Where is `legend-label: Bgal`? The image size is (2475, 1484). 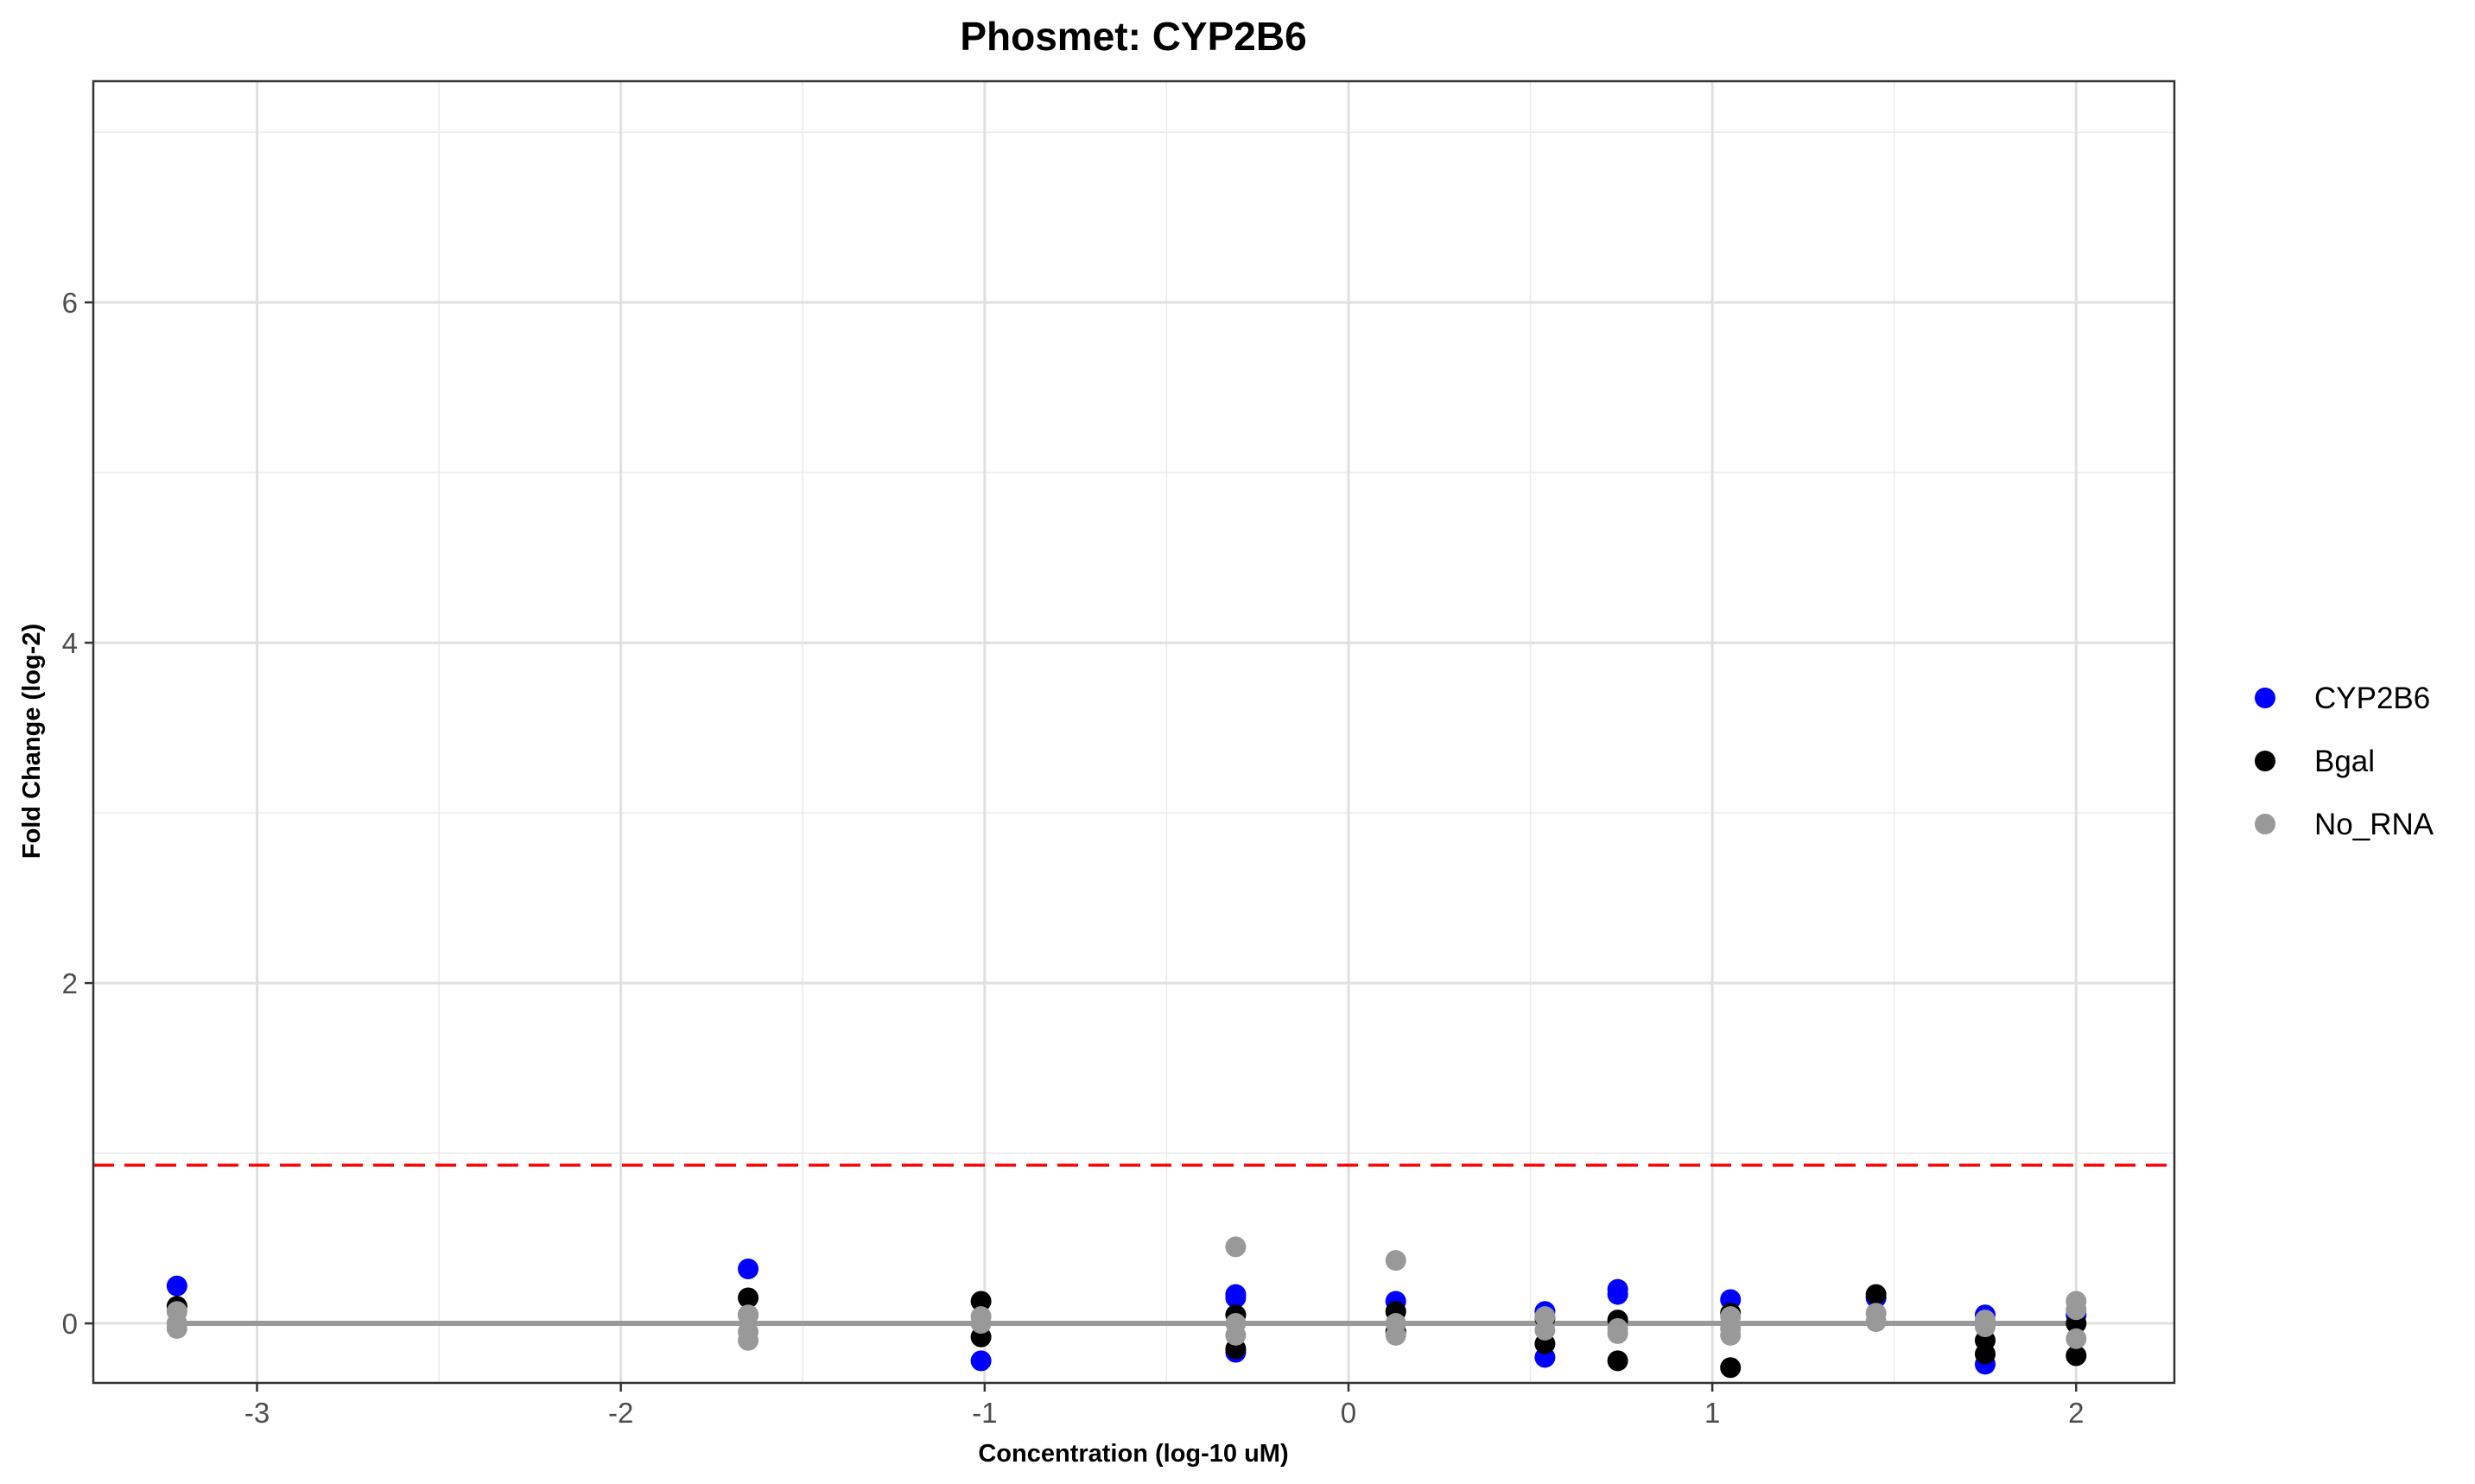
legend-label: Bgal is located at coordinates (2344, 761).